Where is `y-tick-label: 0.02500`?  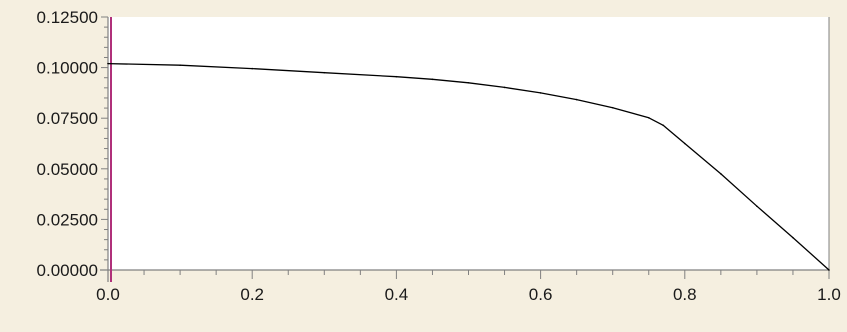 y-tick-label: 0.02500 is located at coordinates (67, 219).